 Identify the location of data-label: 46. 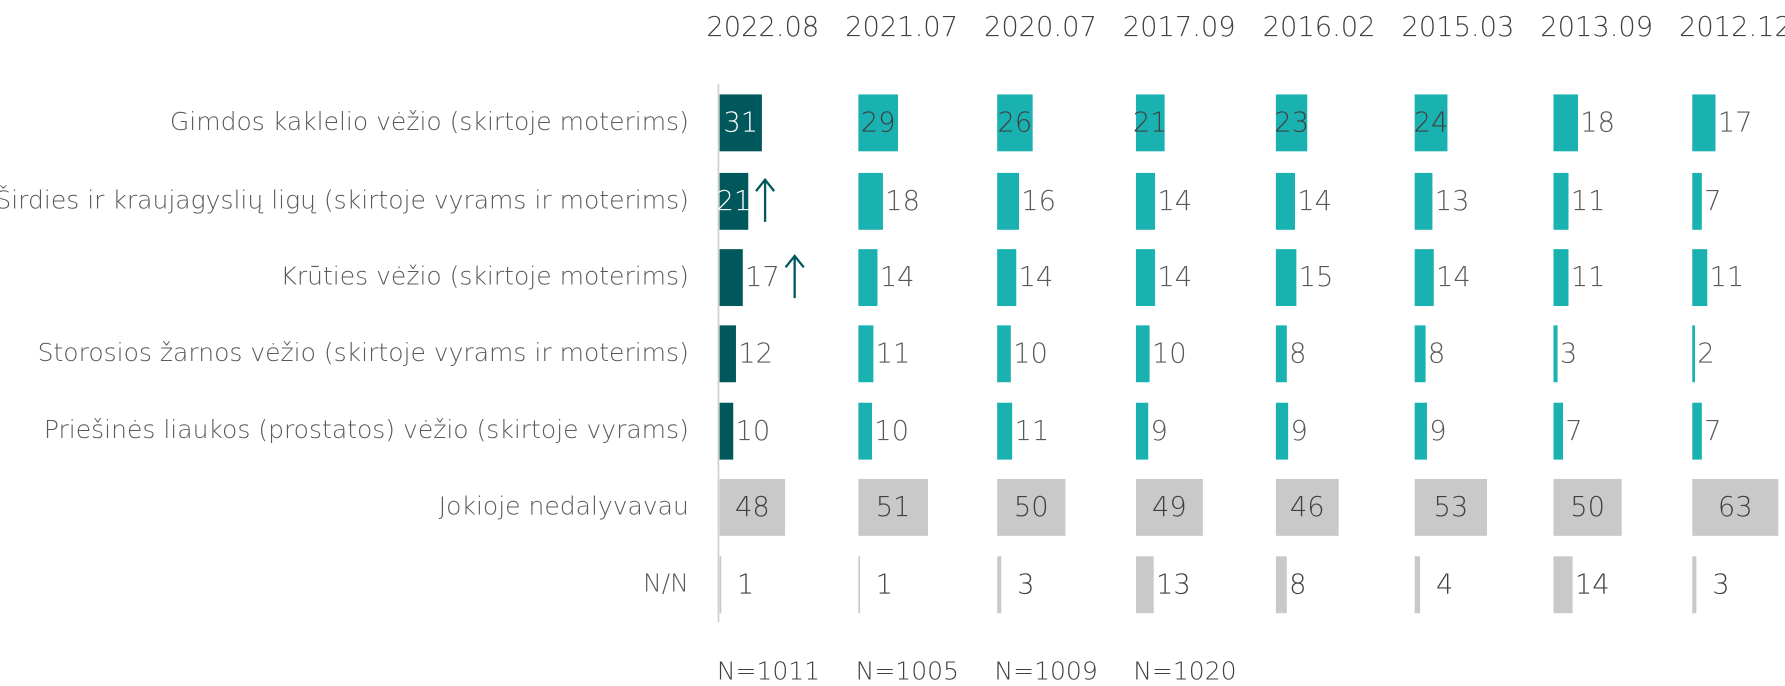
(1307, 507).